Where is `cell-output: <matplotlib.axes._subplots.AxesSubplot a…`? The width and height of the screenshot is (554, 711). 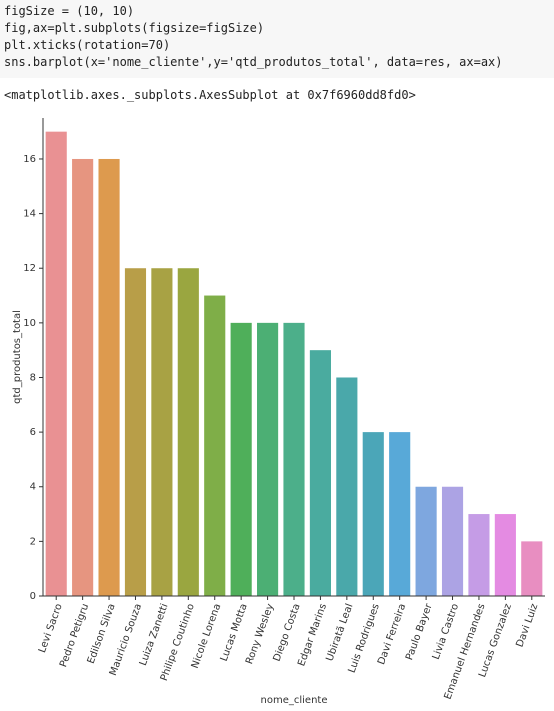
cell-output: <matplotlib.axes._subplots.AxesSubplot a… is located at coordinates (210, 95).